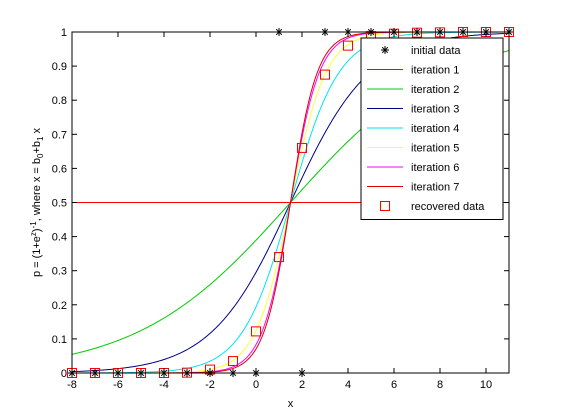  I want to click on legend-entry: recovered data, so click(432, 207).